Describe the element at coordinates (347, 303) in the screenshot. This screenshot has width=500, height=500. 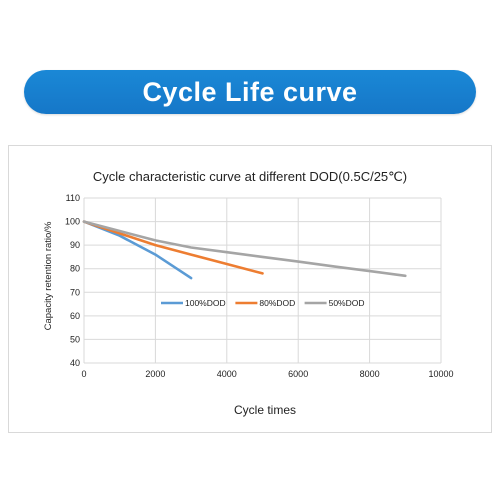
I see `legend-label: 50%DOD` at that location.